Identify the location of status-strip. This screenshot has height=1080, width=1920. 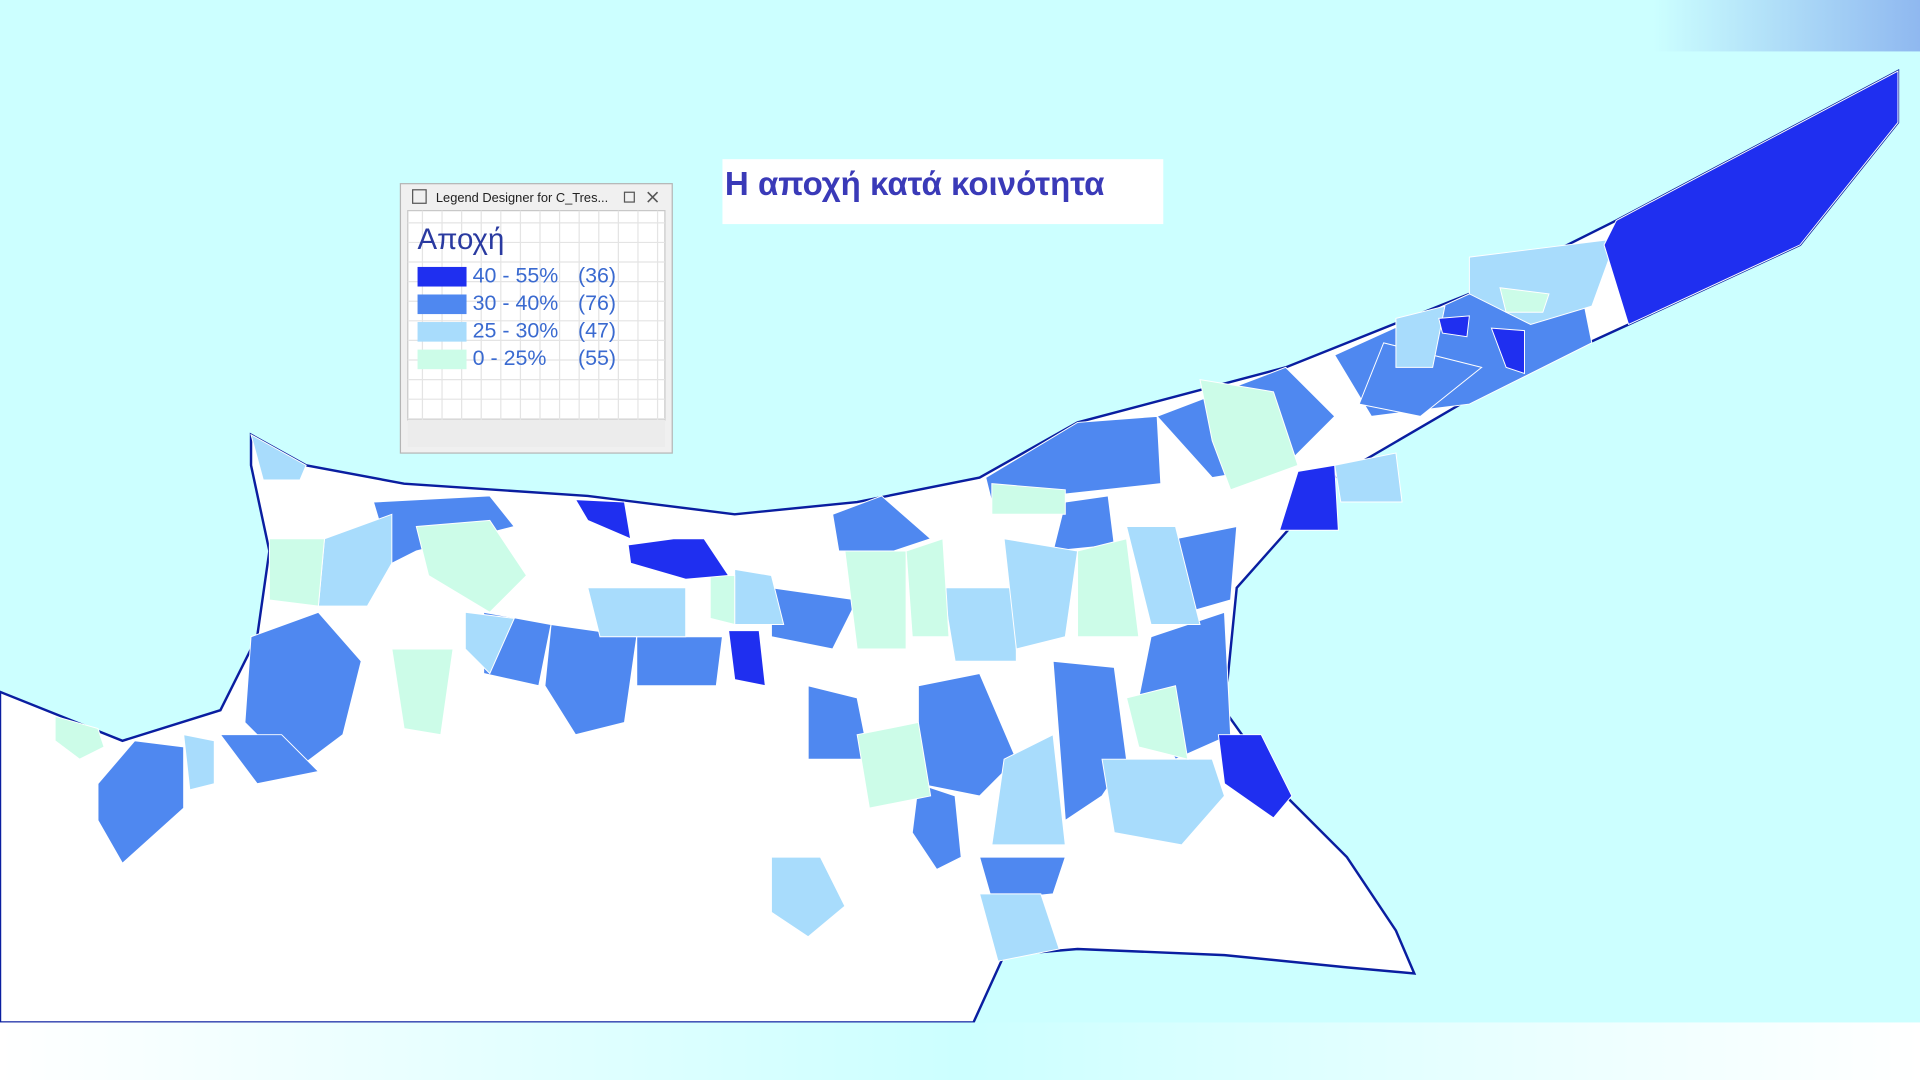
(536, 433).